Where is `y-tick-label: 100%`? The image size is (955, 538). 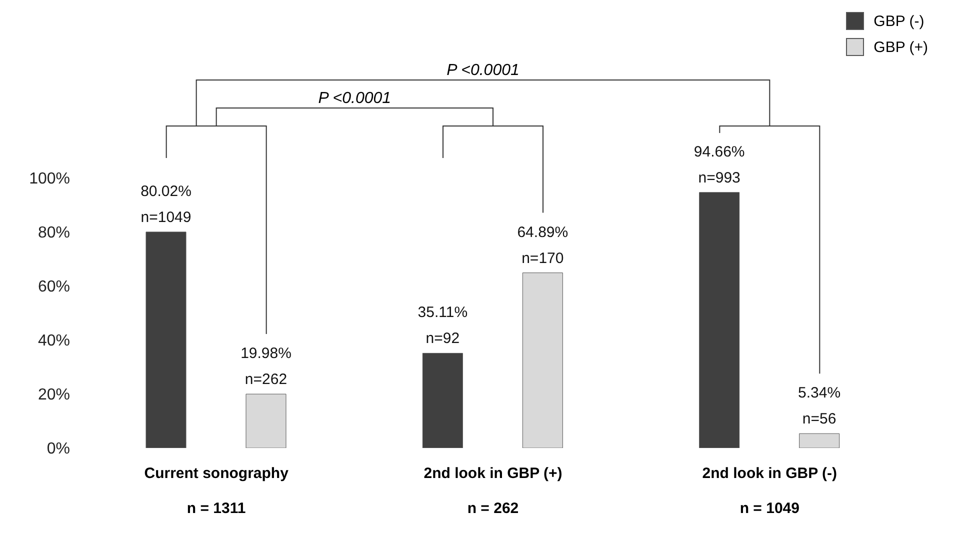
y-tick-label: 100% is located at coordinates (49, 179).